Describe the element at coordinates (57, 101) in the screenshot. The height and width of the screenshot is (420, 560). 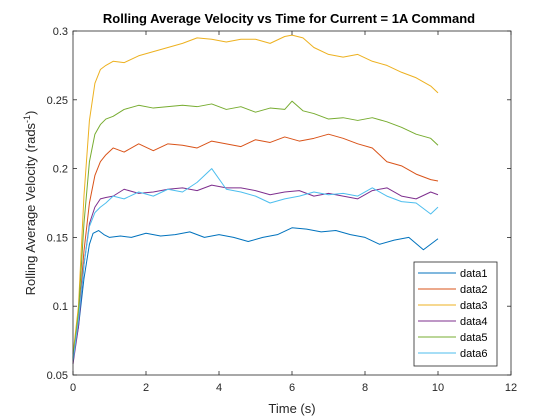
I see `y-tick-label: 0.25` at that location.